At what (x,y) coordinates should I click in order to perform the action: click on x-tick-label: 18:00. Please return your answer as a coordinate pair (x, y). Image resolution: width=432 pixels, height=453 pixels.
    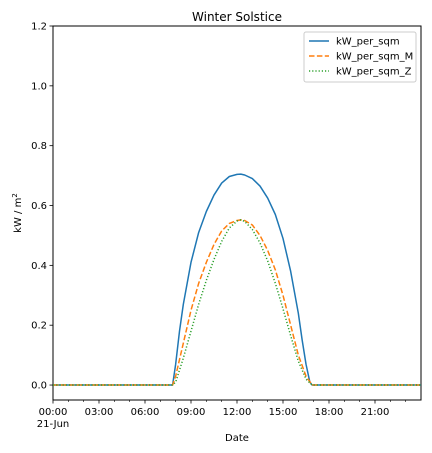
    Looking at the image, I should click on (329, 412).